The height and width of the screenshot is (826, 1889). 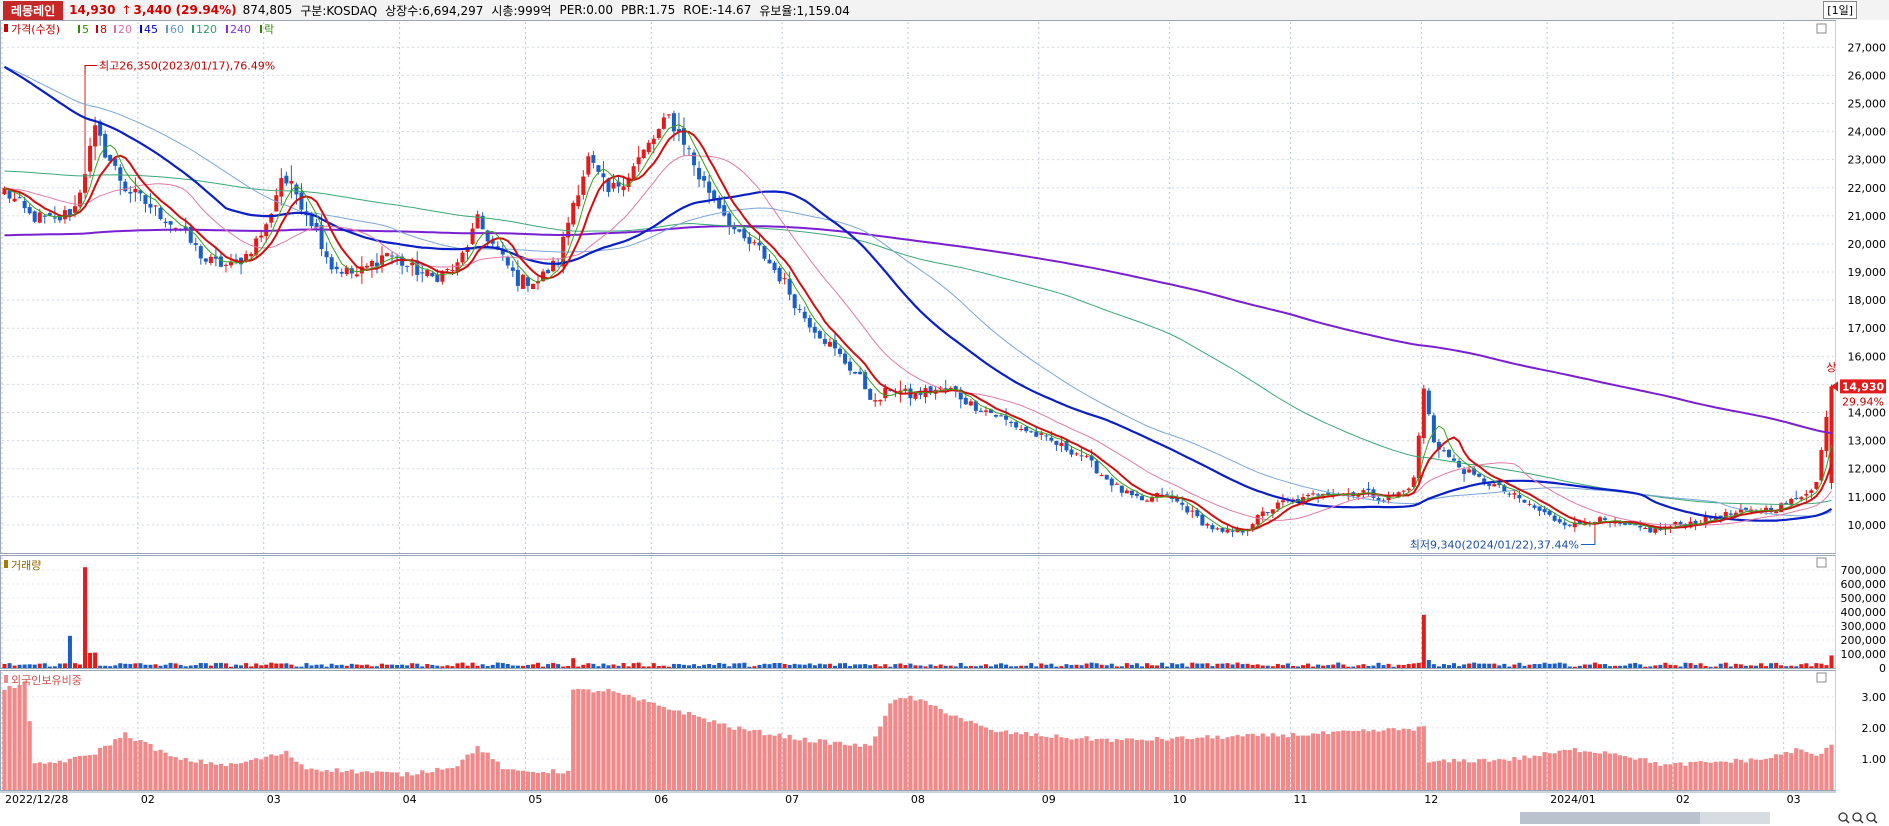 What do you see at coordinates (792, 799) in the screenshot?
I see `x-tick-label: 07` at bounding box center [792, 799].